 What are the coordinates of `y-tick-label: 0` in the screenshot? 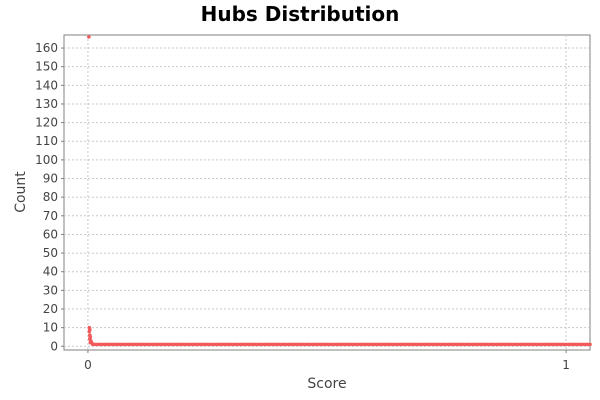 It's located at (54, 346).